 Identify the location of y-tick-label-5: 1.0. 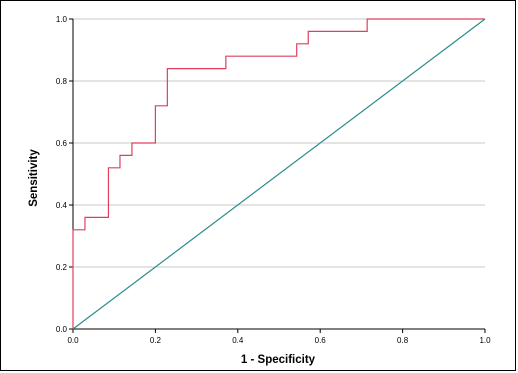
(62, 19).